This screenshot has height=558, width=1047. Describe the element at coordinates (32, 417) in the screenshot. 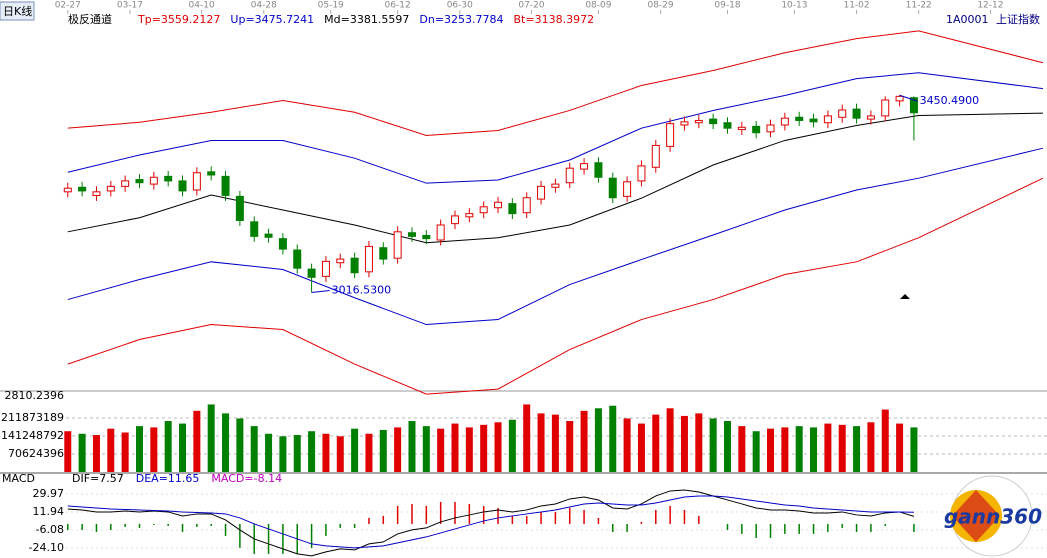

I see `y-tick-label: 211873189` at that location.